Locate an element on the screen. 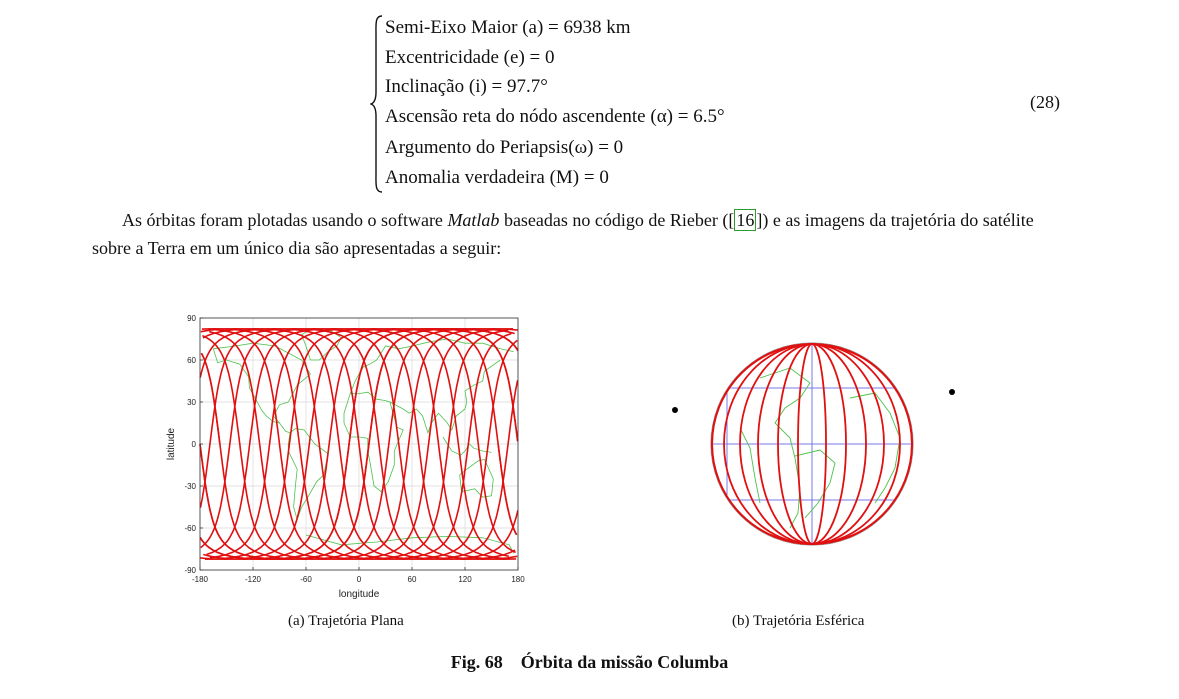  x-tick-label: 120 is located at coordinates (465, 579).